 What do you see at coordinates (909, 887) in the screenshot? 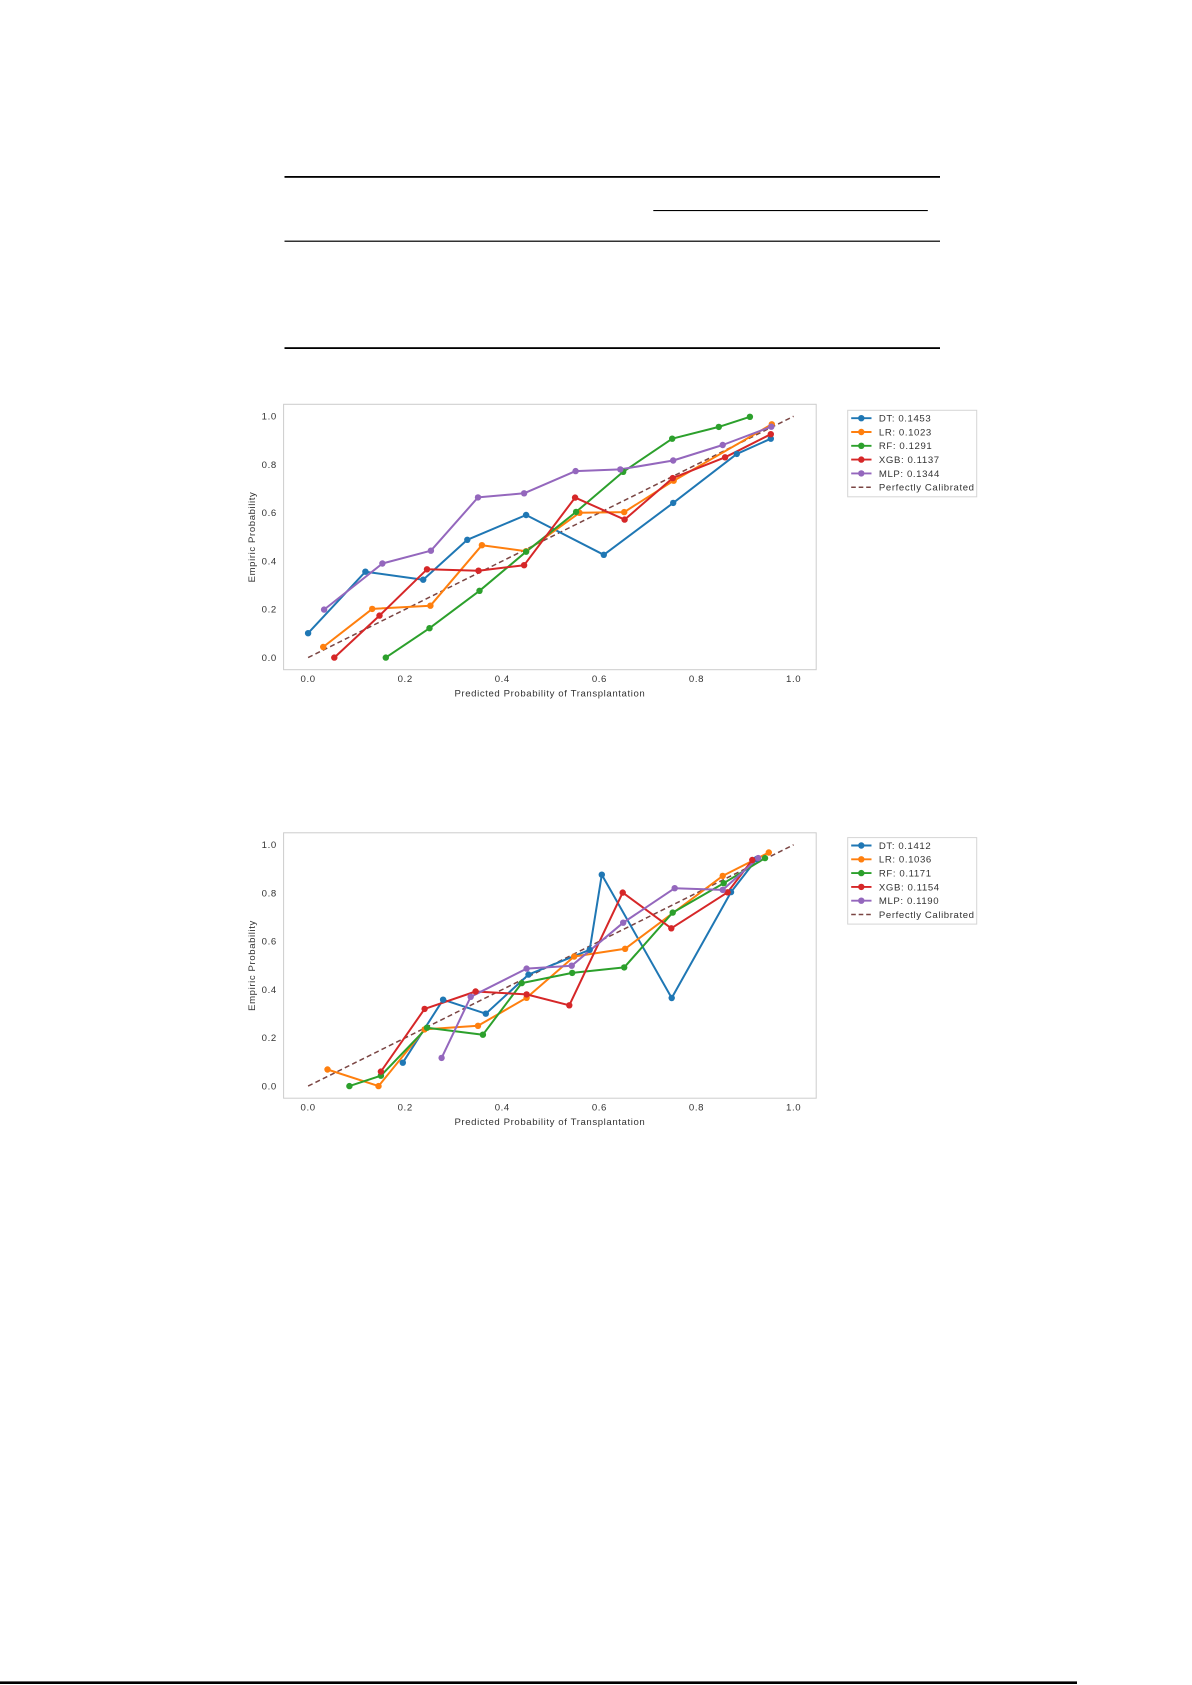
I see `svg-text: XGB: 0.1154` at bounding box center [909, 887].